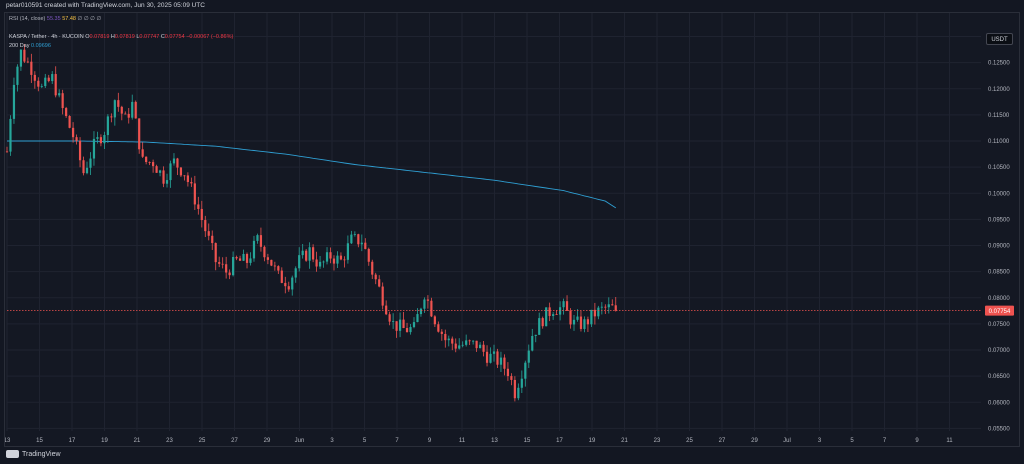 This screenshot has width=1024, height=464. What do you see at coordinates (169, 441) in the screenshot?
I see `x-tick-label: 23` at bounding box center [169, 441].